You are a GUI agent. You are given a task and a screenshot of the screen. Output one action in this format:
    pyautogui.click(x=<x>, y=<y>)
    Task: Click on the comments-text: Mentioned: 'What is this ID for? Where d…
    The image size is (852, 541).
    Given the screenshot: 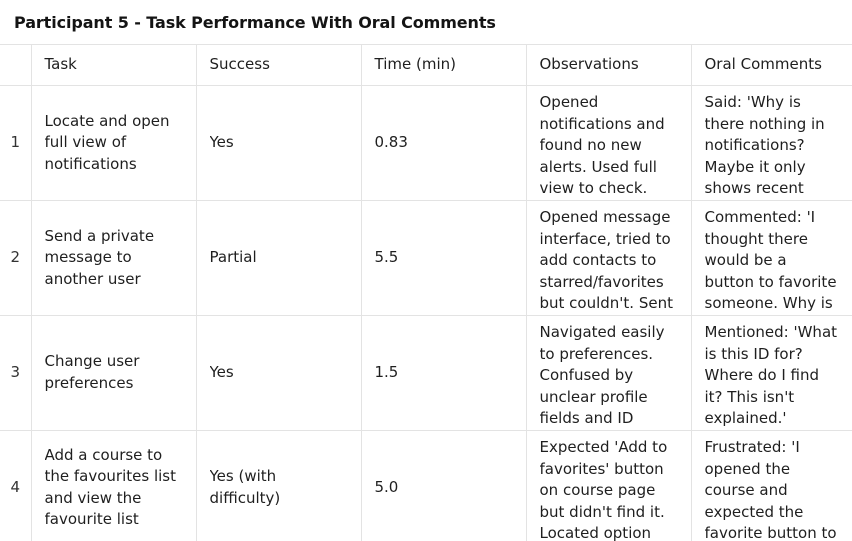 What is the action you would take?
    pyautogui.click(x=771, y=375)
    